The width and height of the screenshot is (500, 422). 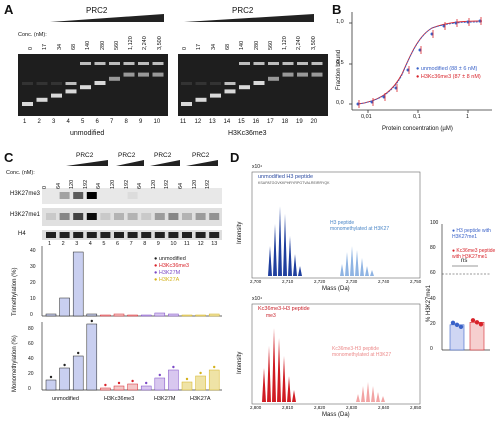 I want to click on d-legend-h3: ● H3 peptide with H3K27me1, so click(x=471, y=234).